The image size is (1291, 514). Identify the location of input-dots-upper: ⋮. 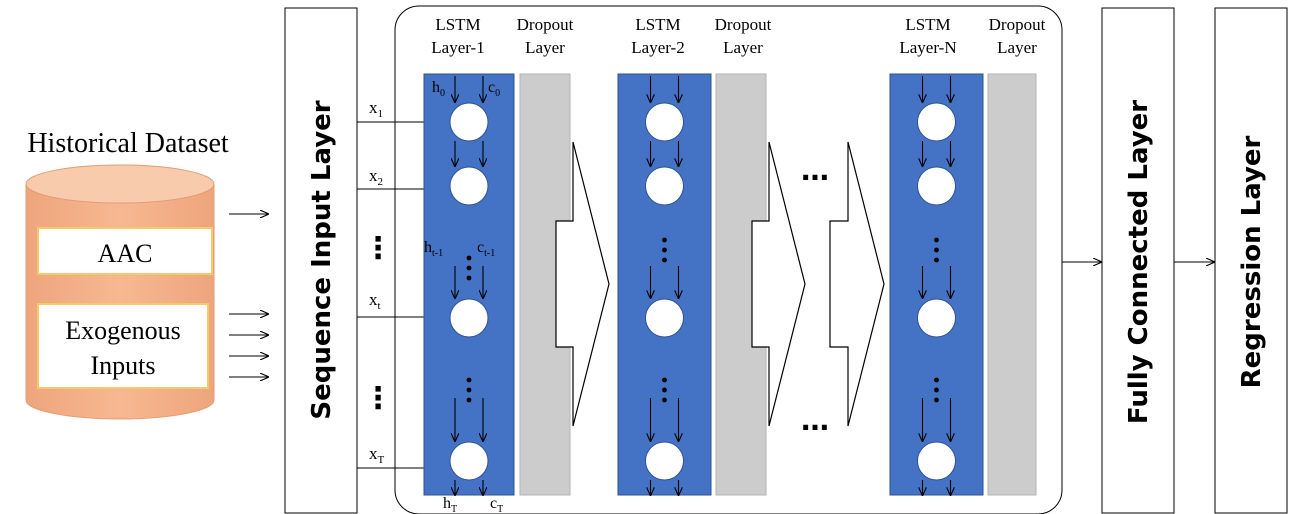
(378, 248).